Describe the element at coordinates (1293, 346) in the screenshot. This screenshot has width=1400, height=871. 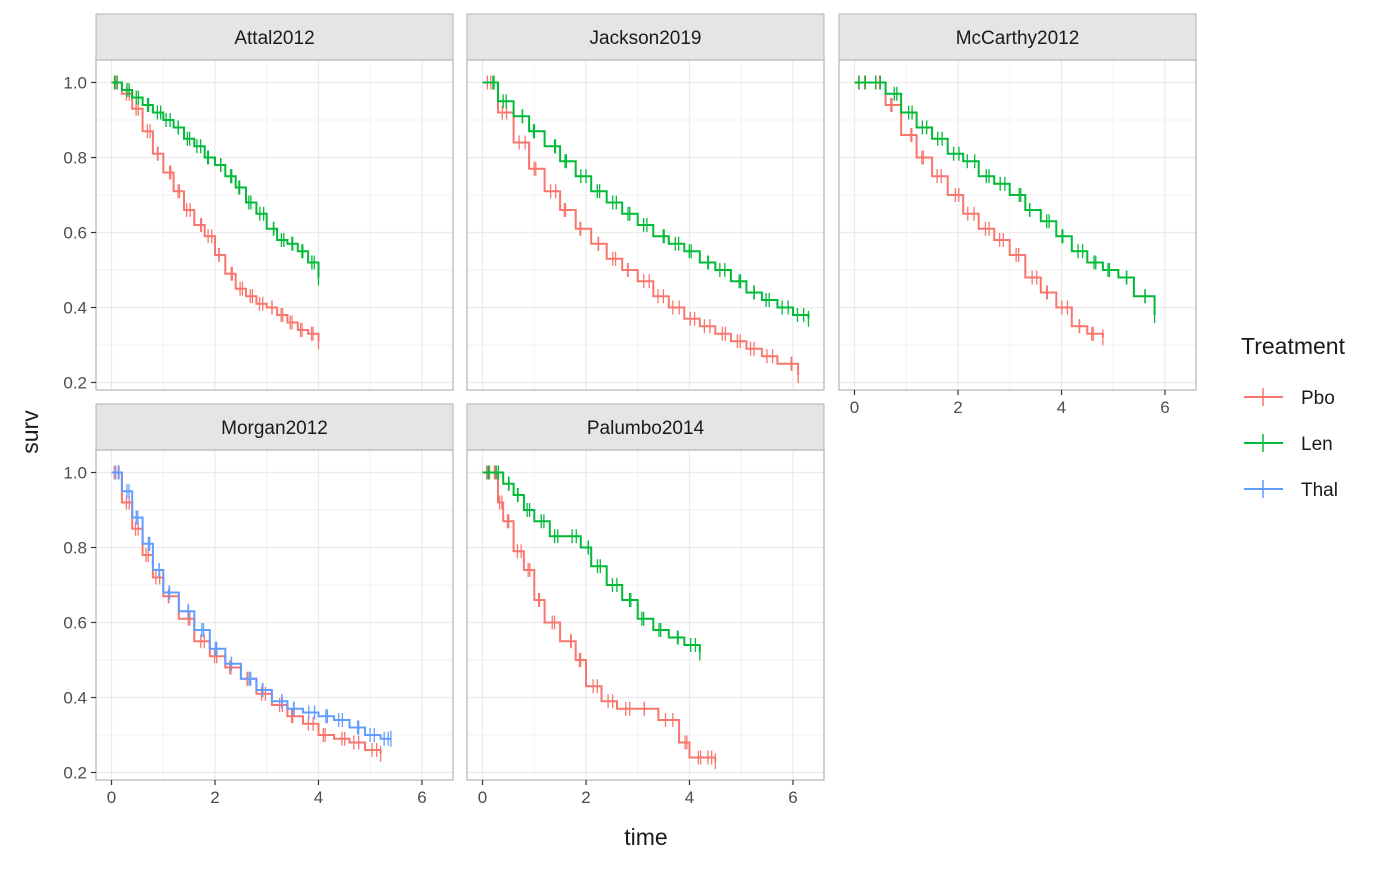
I see `legend-title: Treatment` at that location.